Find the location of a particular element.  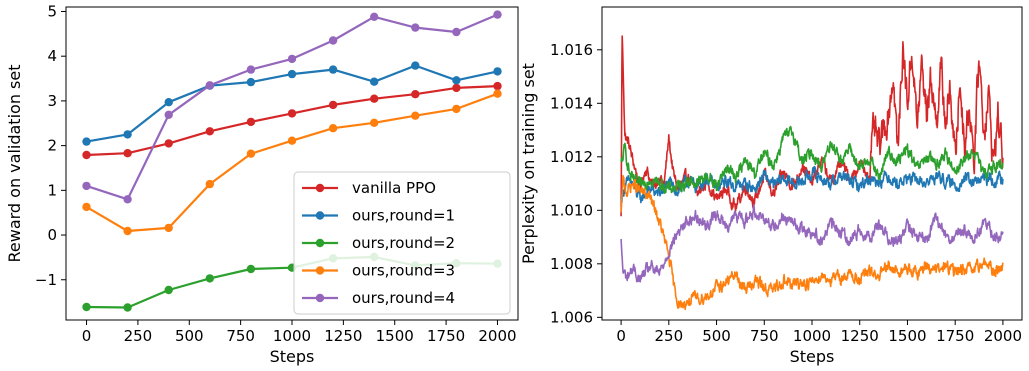

y-tick-label: 4 is located at coordinates (52, 56).